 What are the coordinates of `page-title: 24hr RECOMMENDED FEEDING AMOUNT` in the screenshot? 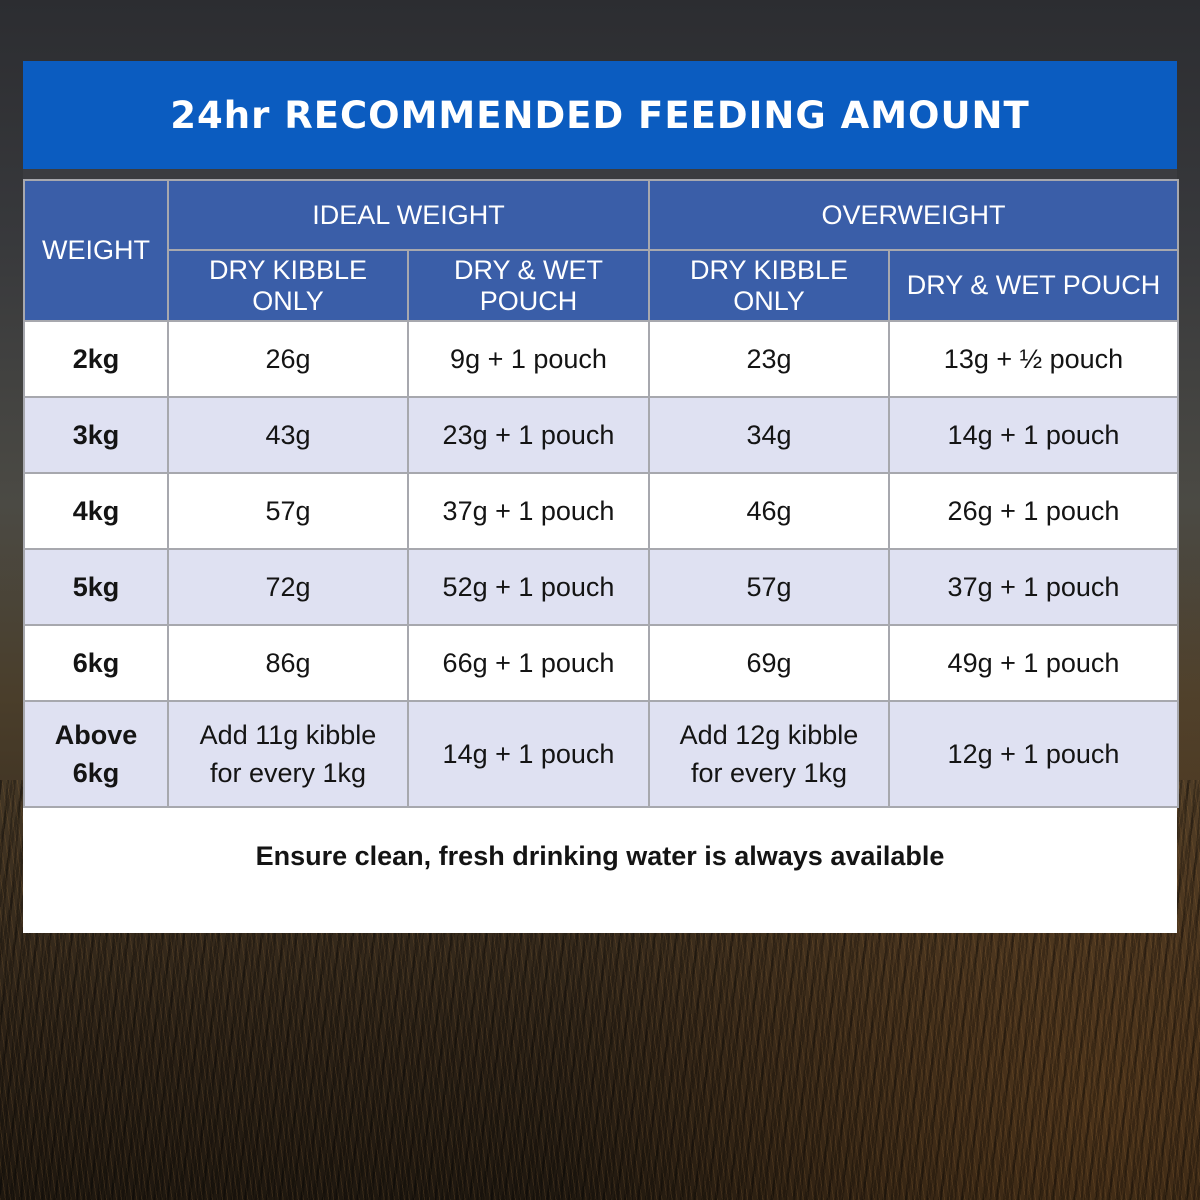 It's located at (600, 115).